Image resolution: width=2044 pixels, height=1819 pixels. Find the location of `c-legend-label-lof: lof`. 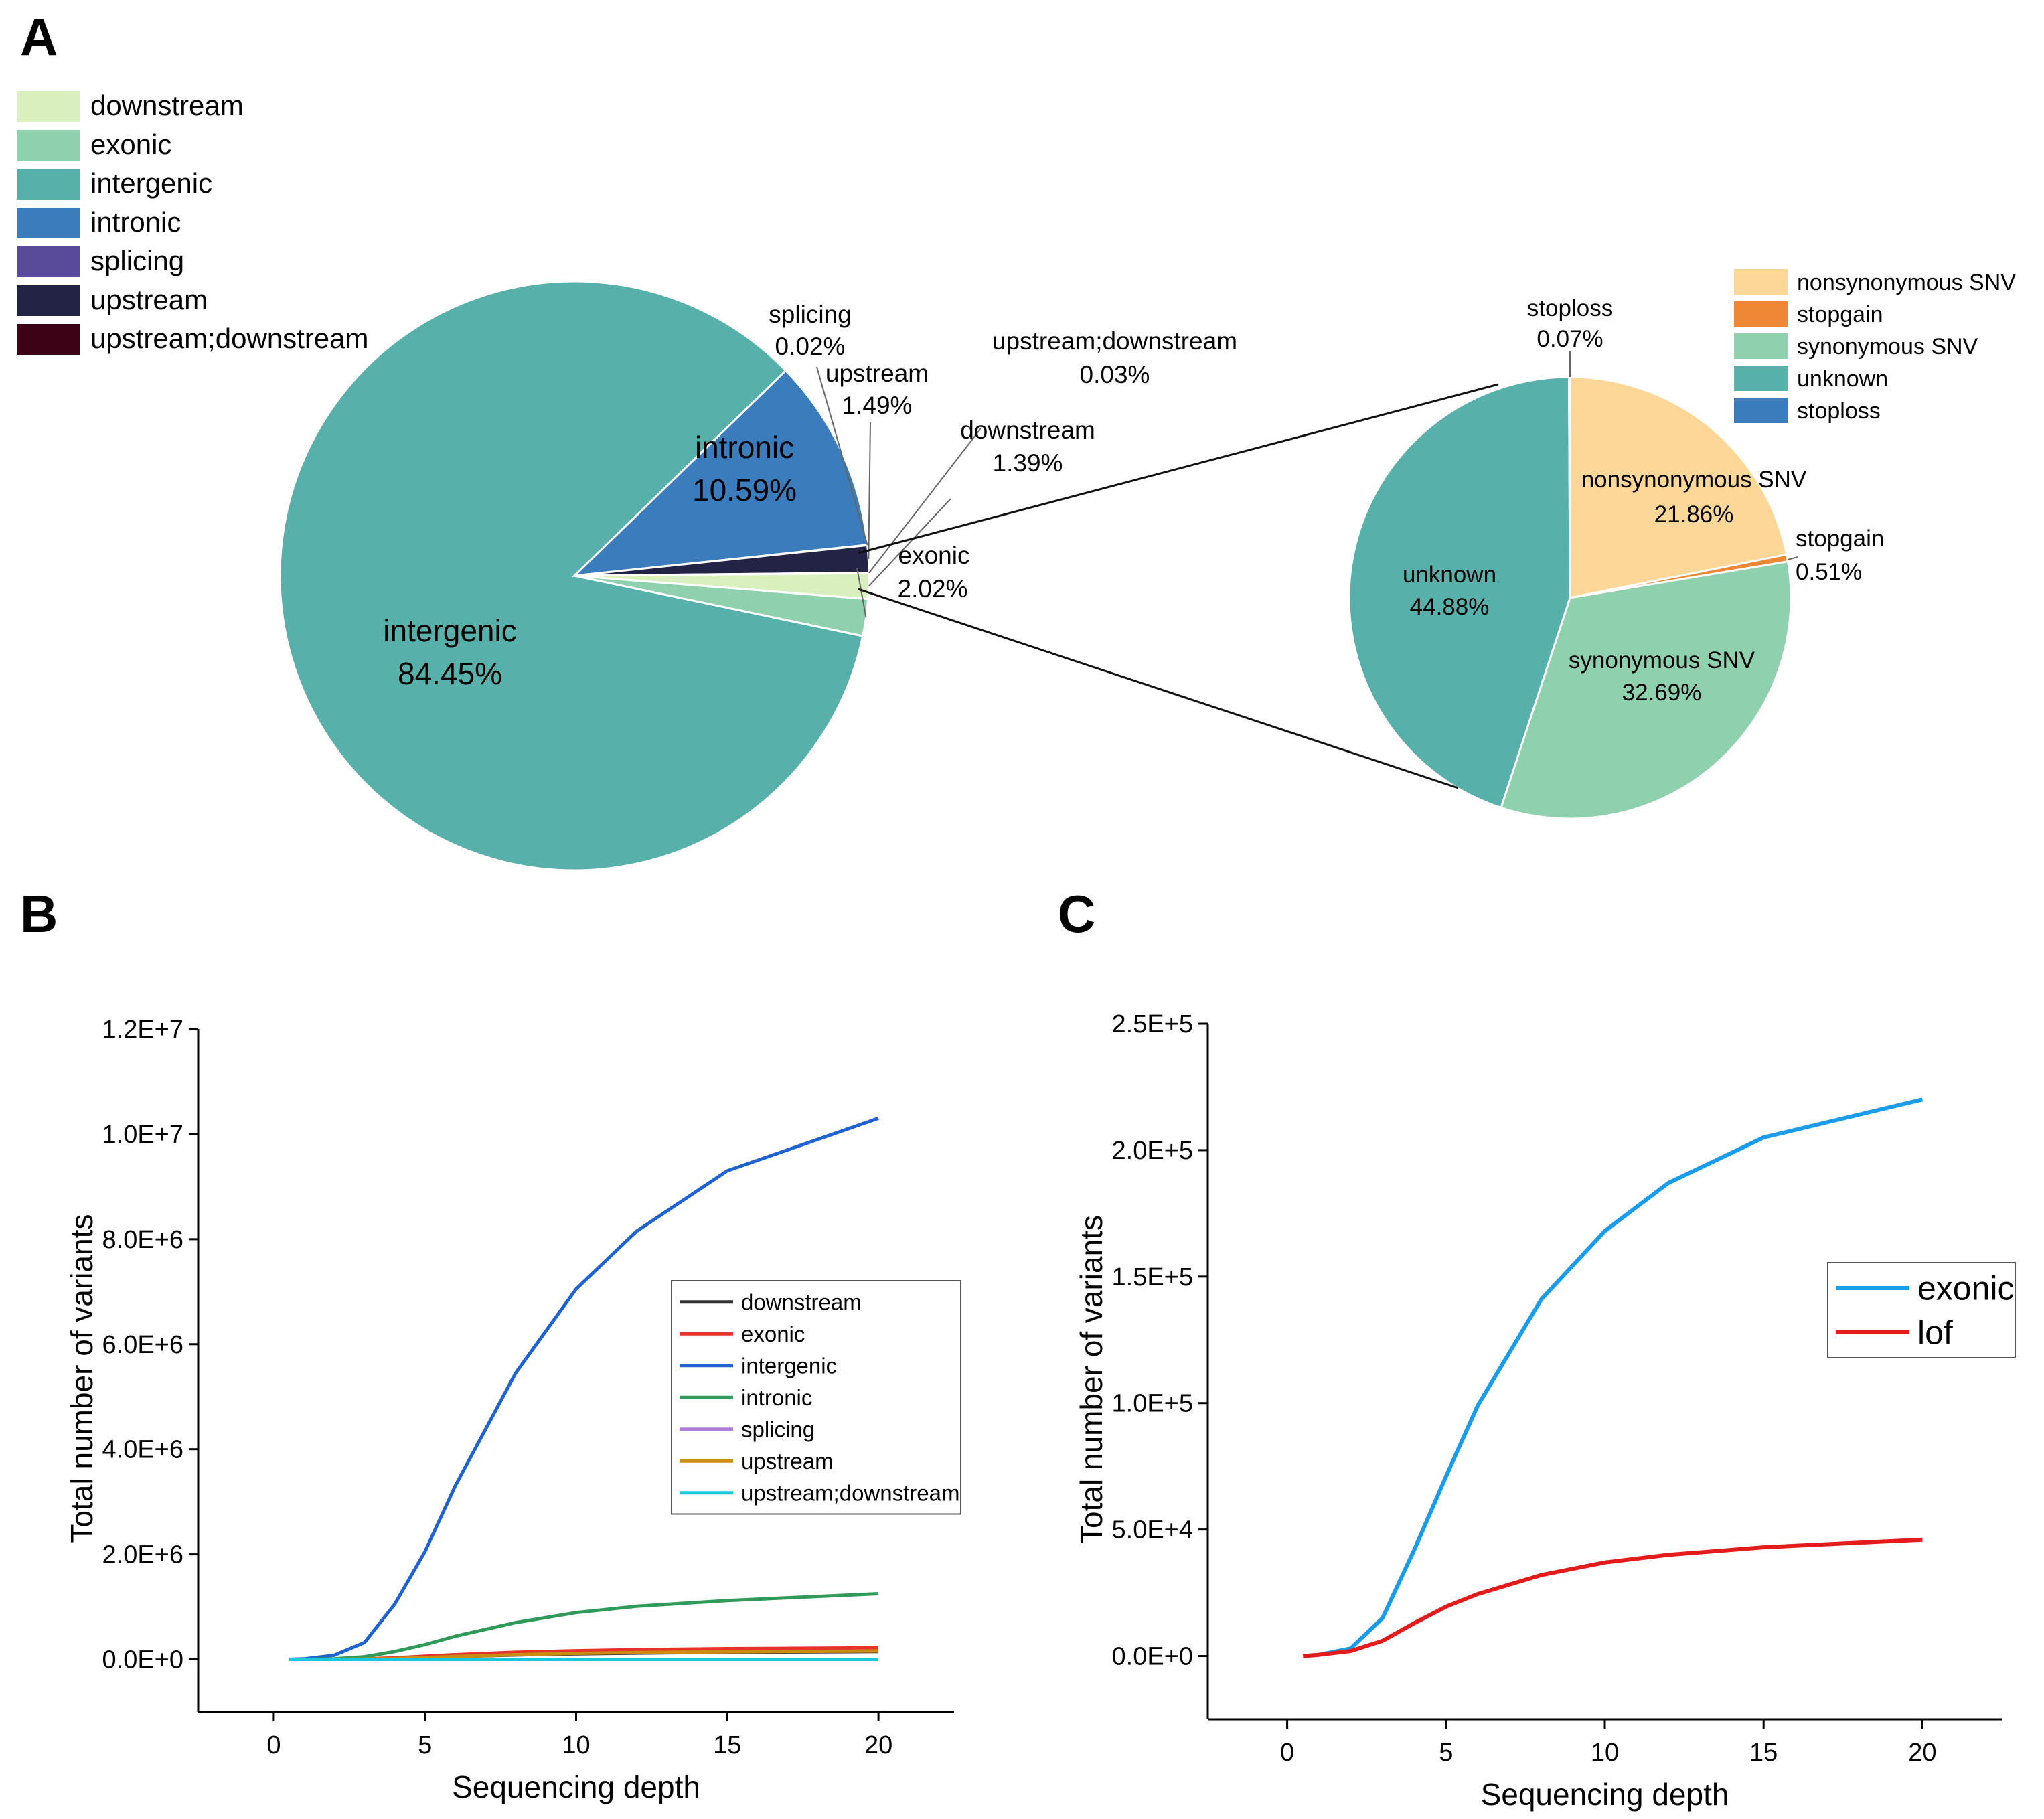

c-legend-label-lof: lof is located at coordinates (1935, 1333).